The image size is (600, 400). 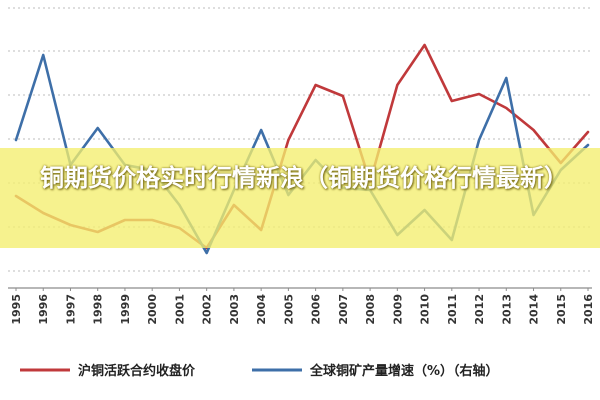 What do you see at coordinates (70, 309) in the screenshot?
I see `x-tick-label: 1997` at bounding box center [70, 309].